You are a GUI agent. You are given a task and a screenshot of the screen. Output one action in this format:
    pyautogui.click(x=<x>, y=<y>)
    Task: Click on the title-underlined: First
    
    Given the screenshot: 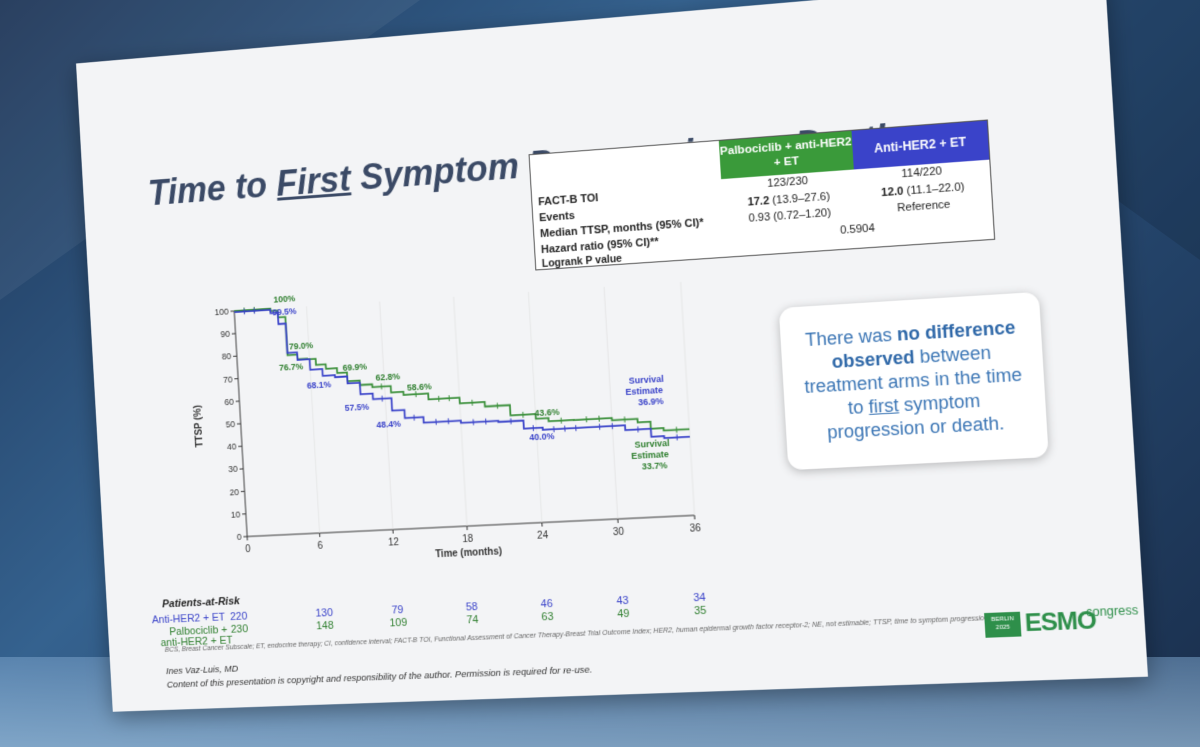 What is the action you would take?
    pyautogui.click(x=313, y=181)
    